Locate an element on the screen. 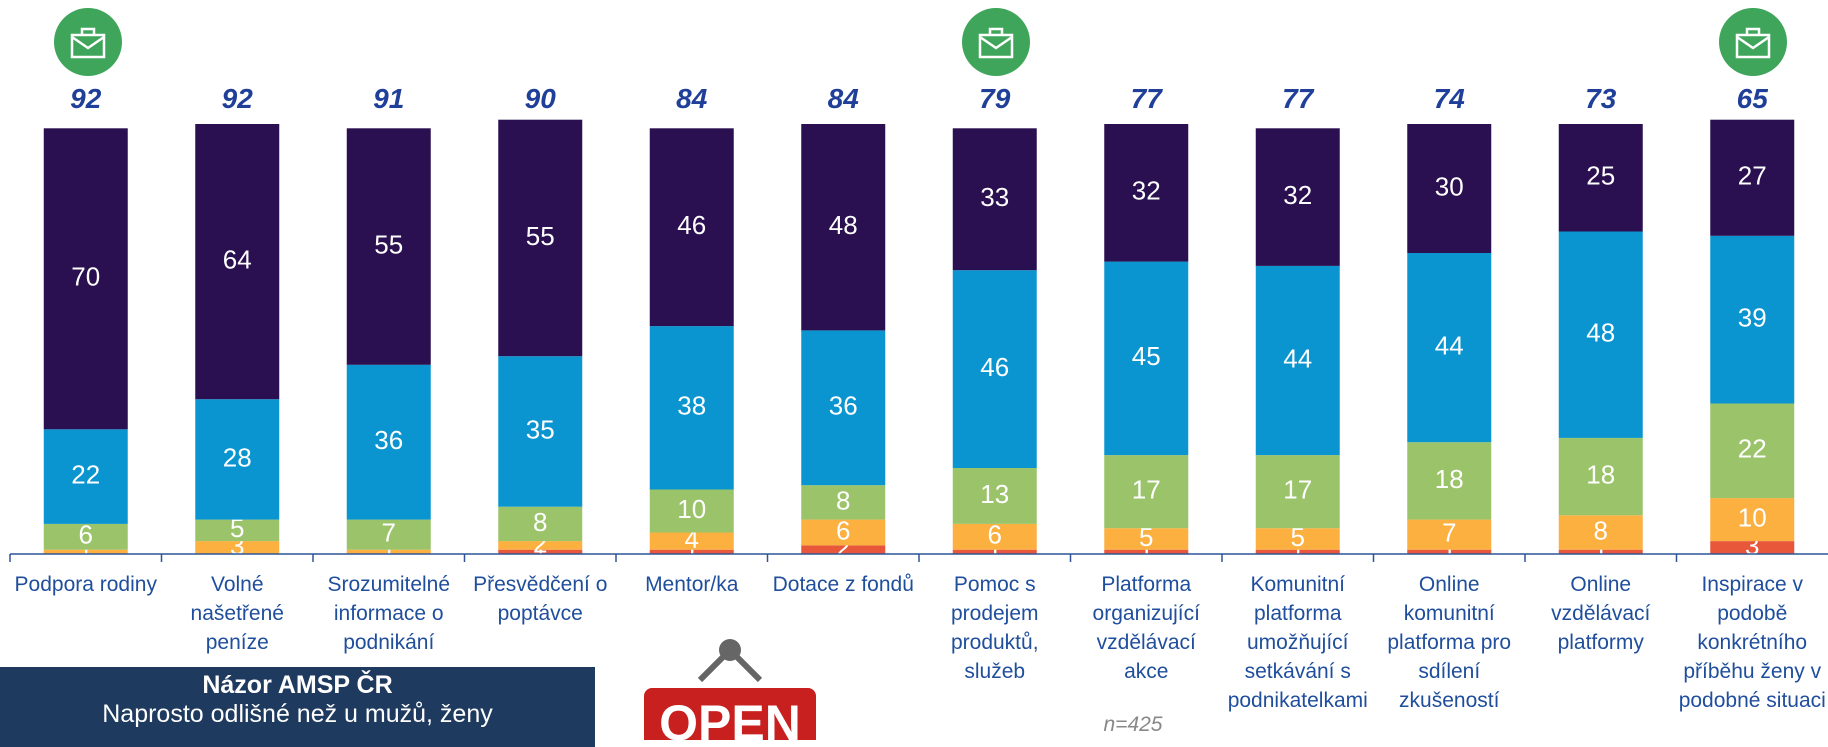 The image size is (1828, 747). total-label: 79 is located at coordinates (995, 98).